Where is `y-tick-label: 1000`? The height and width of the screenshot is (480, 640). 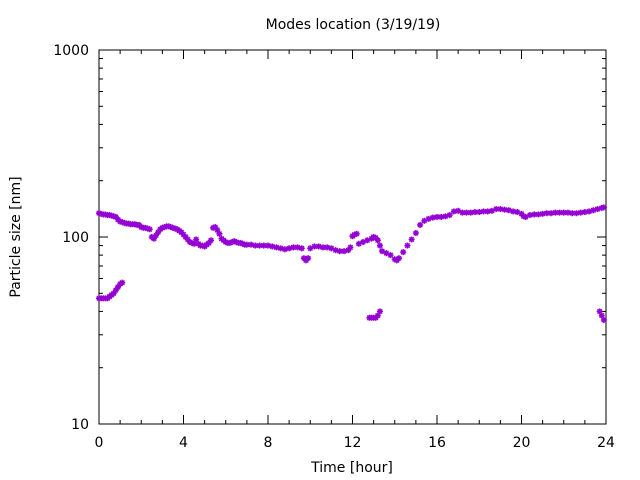 y-tick-label: 1000 is located at coordinates (71, 51).